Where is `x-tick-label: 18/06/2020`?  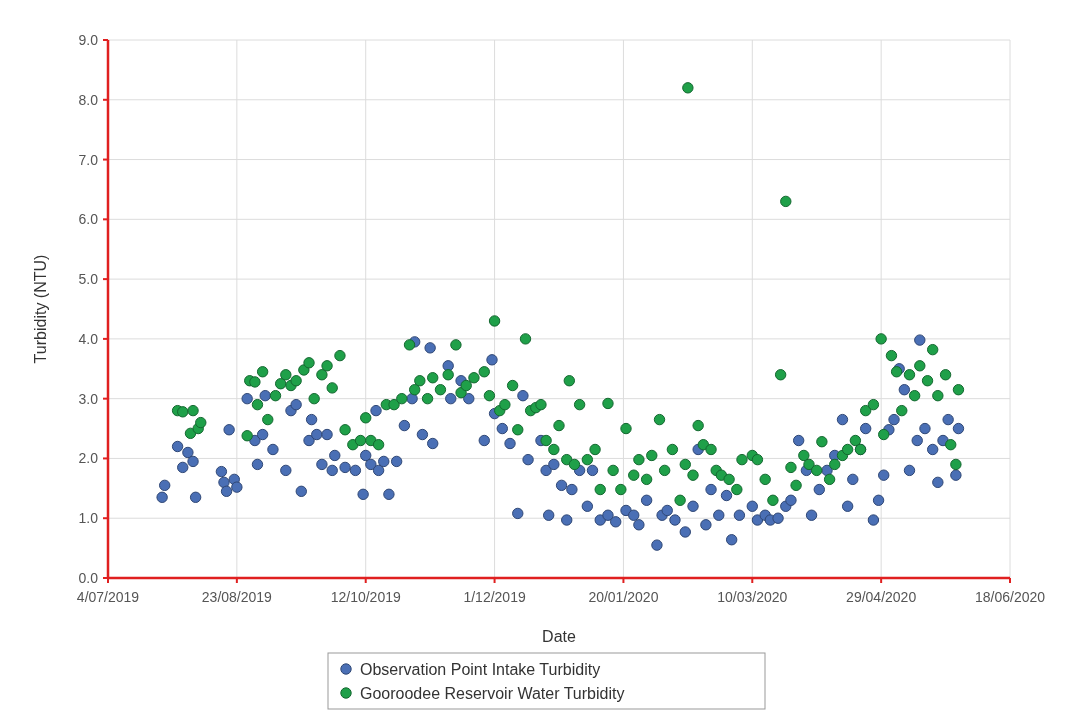
x-tick-label: 18/06/2020 is located at coordinates (1010, 597).